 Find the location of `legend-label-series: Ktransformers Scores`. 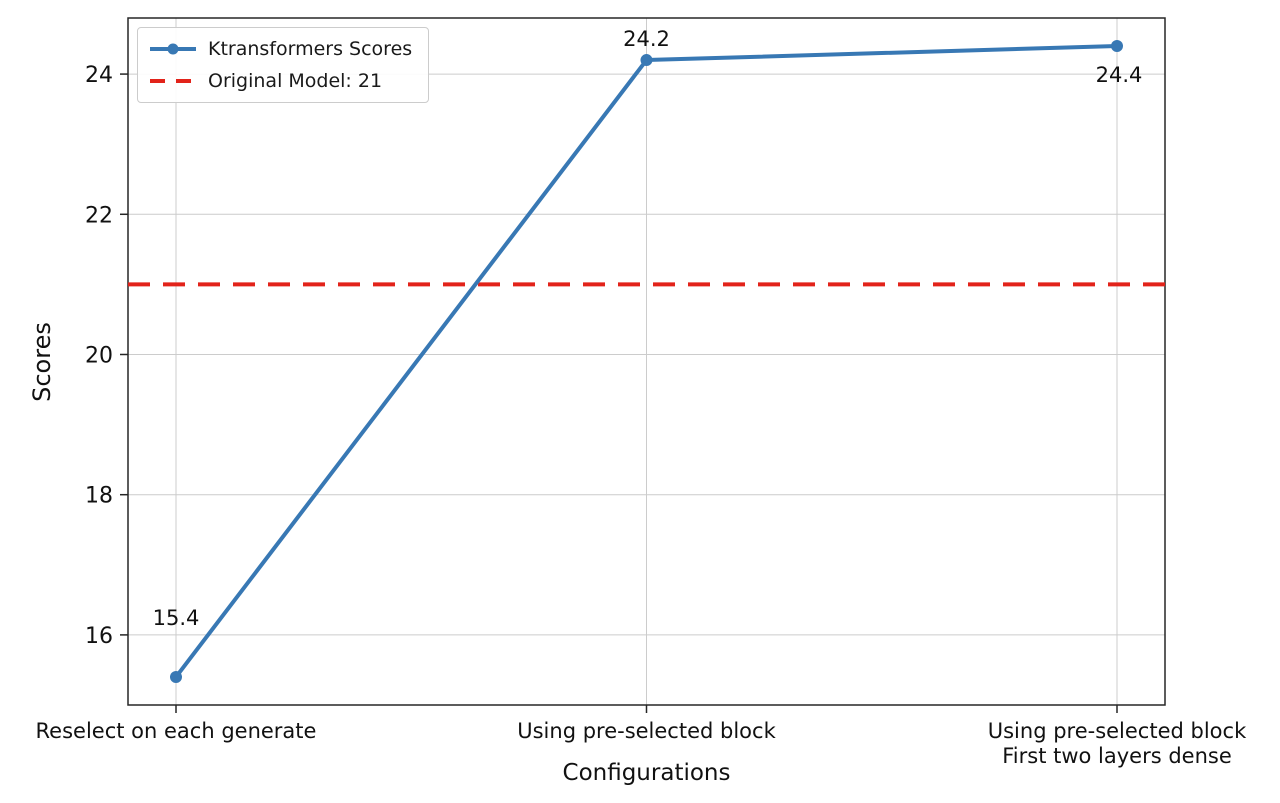

legend-label-series: Ktransformers Scores is located at coordinates (310, 49).